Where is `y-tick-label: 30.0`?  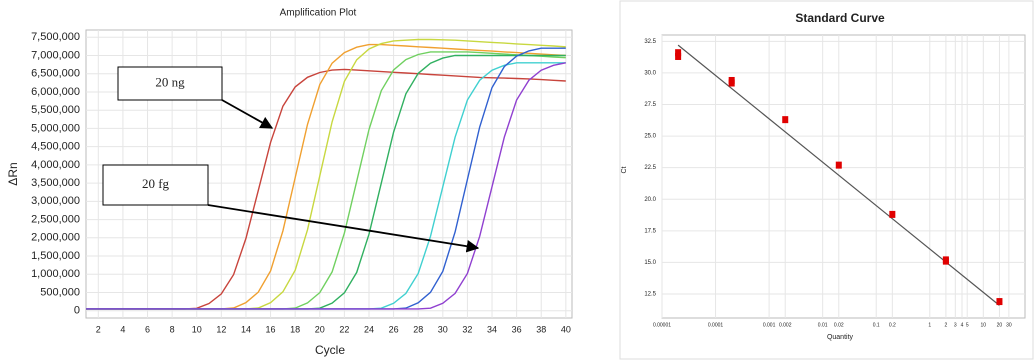
y-tick-label: 30.0 is located at coordinates (650, 73).